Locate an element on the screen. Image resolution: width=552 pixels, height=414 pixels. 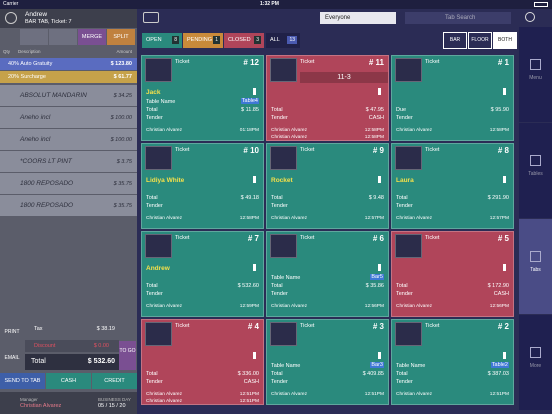
total-value: $ 172.90 is located at coordinates (498, 286).